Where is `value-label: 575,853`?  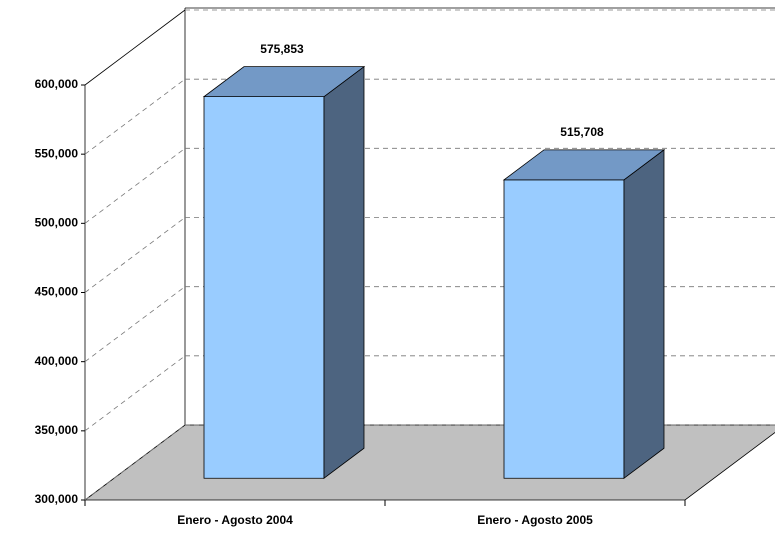
value-label: 575,853 is located at coordinates (282, 49).